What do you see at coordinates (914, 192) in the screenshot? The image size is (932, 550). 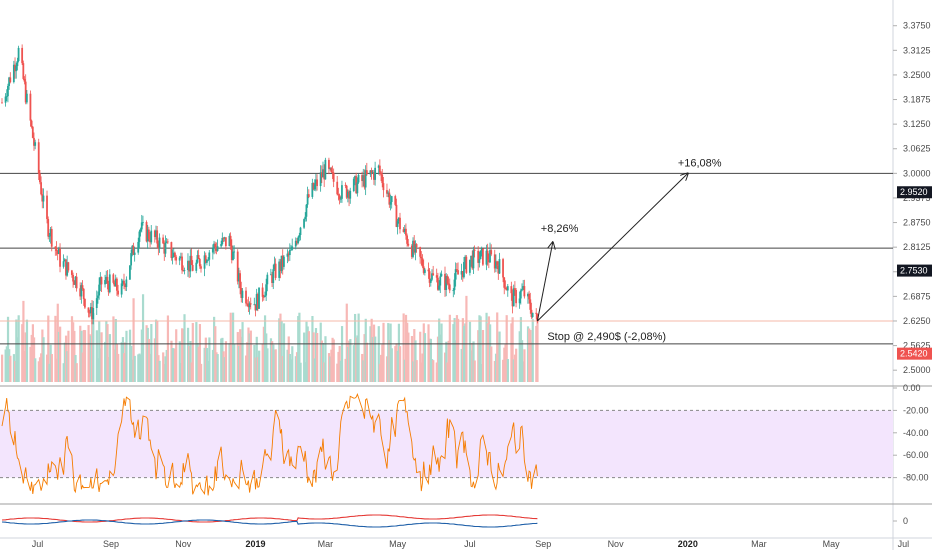 I see `price-badge` at bounding box center [914, 192].